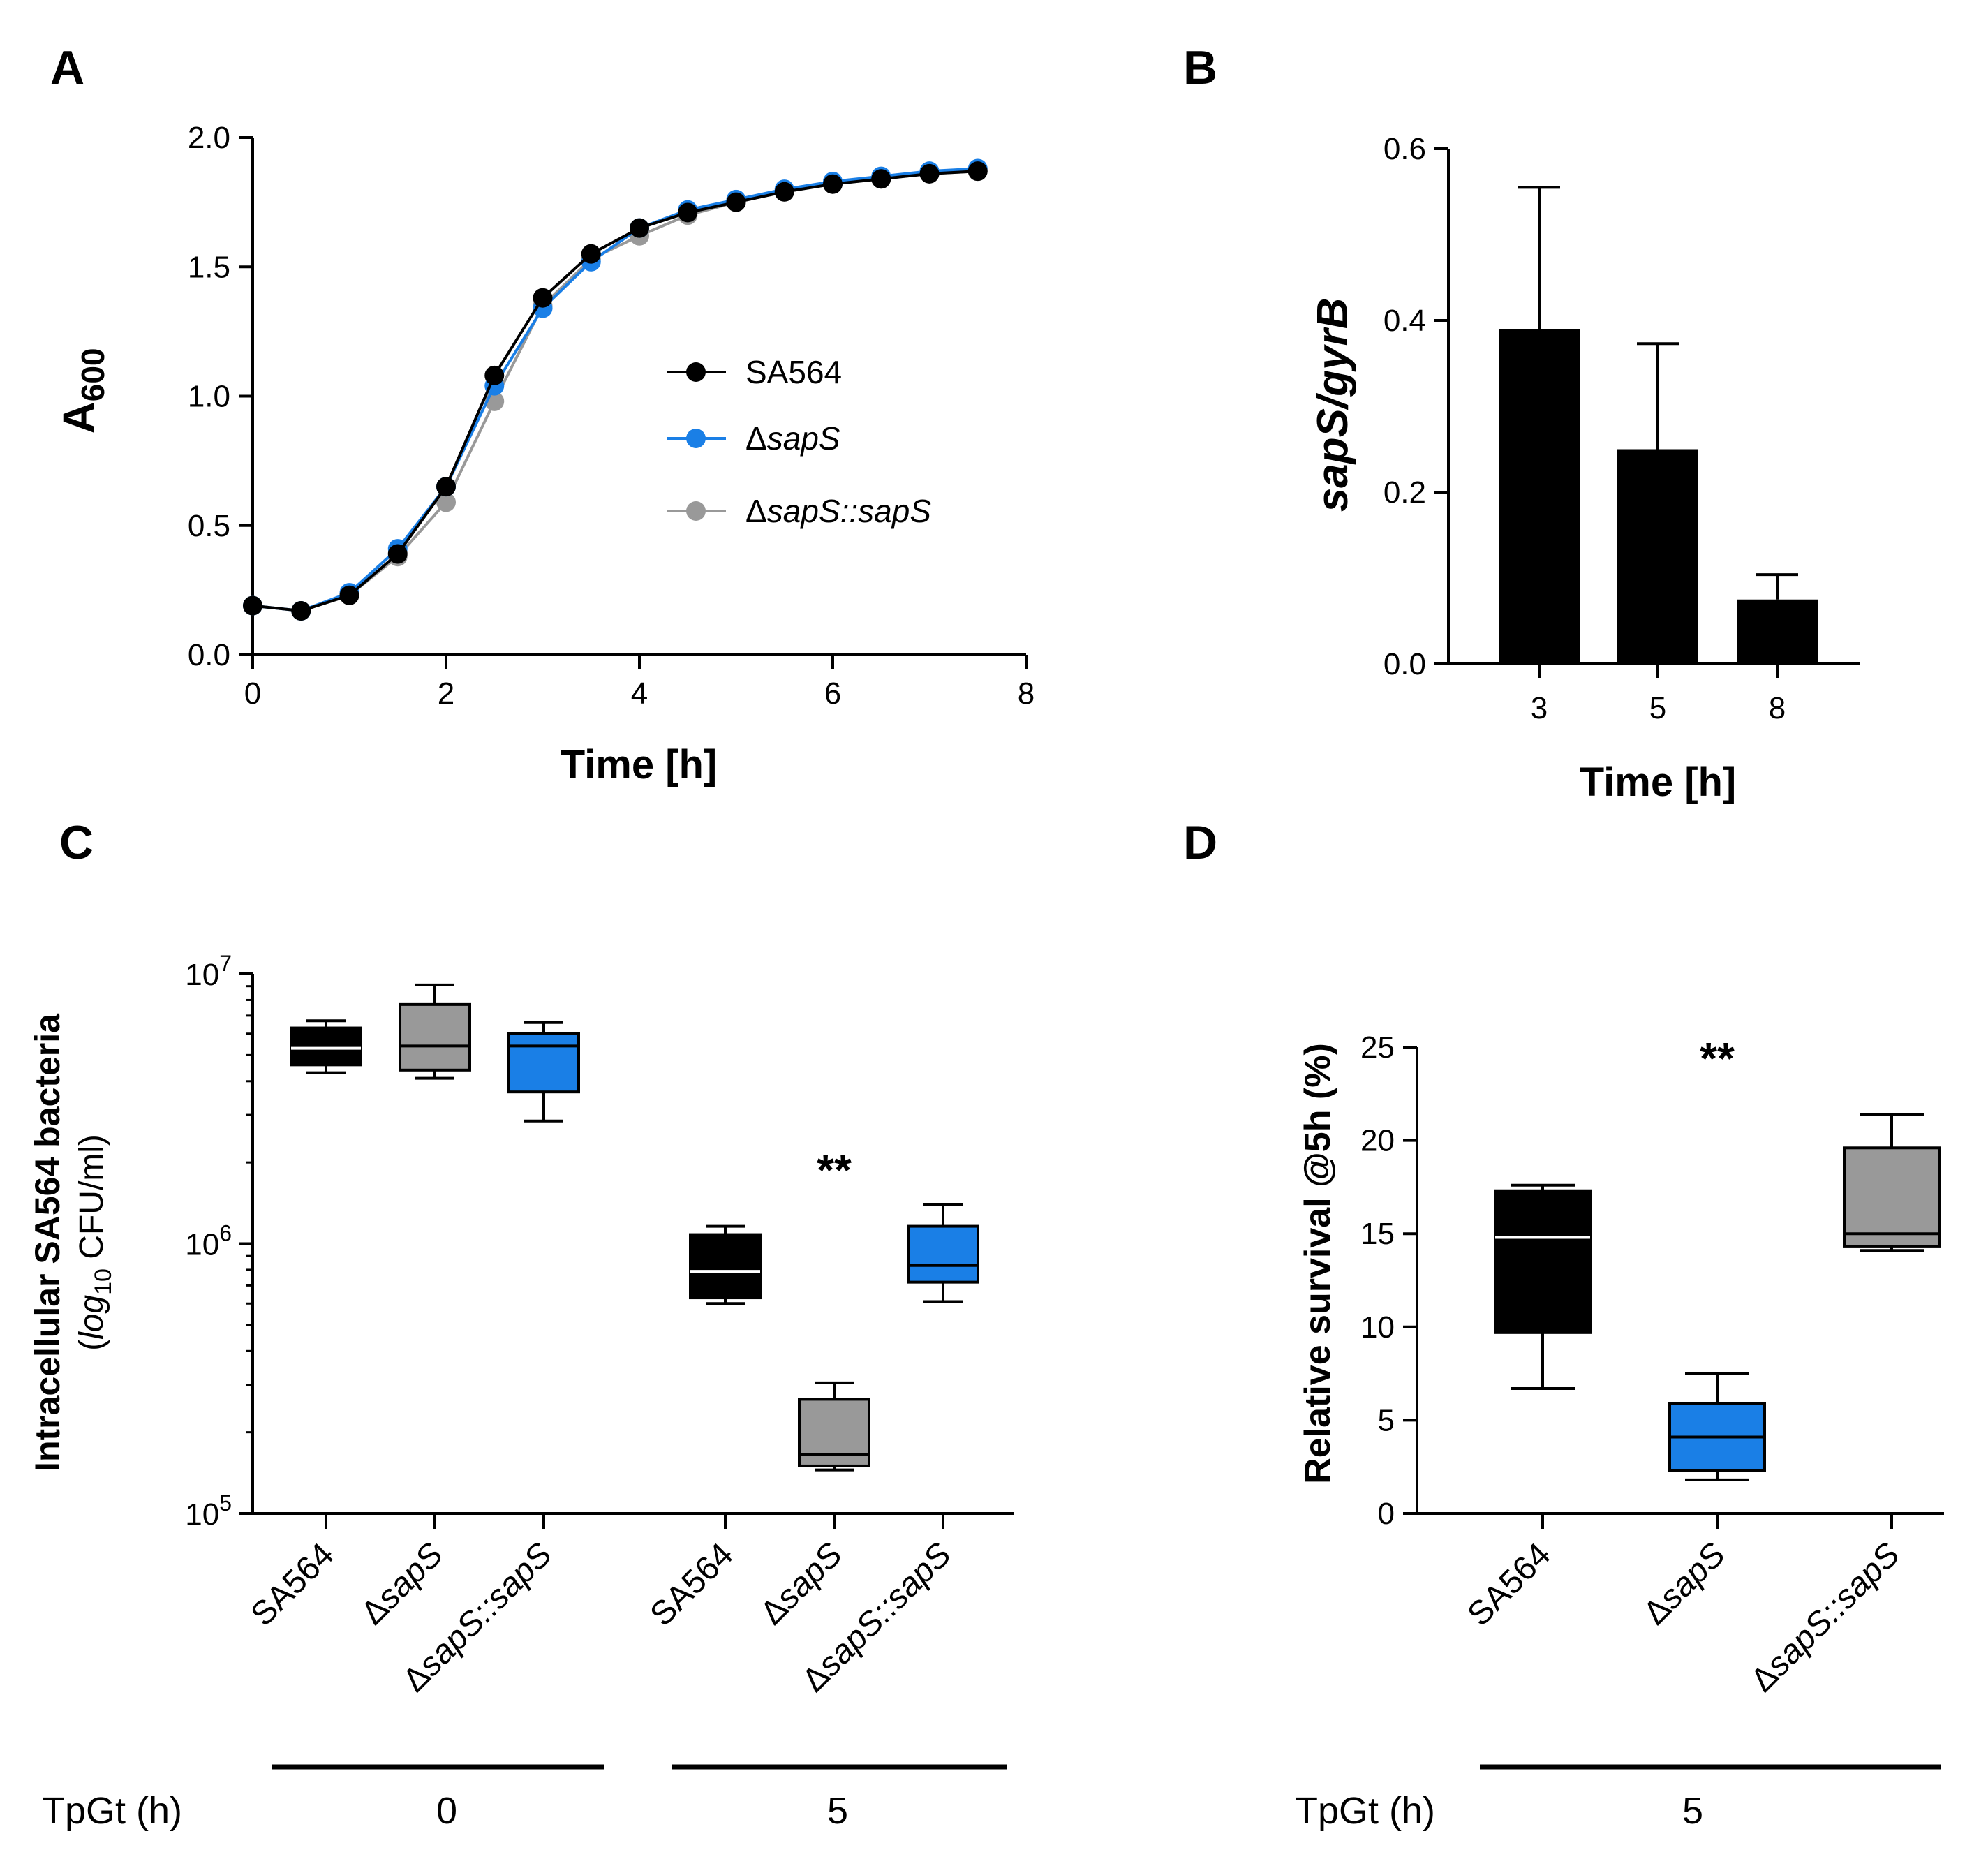 This screenshot has width=1988, height=1866. What do you see at coordinates (112, 1811) in the screenshot?
I see `panel-c-tpgt-label: TpGt (h)` at bounding box center [112, 1811].